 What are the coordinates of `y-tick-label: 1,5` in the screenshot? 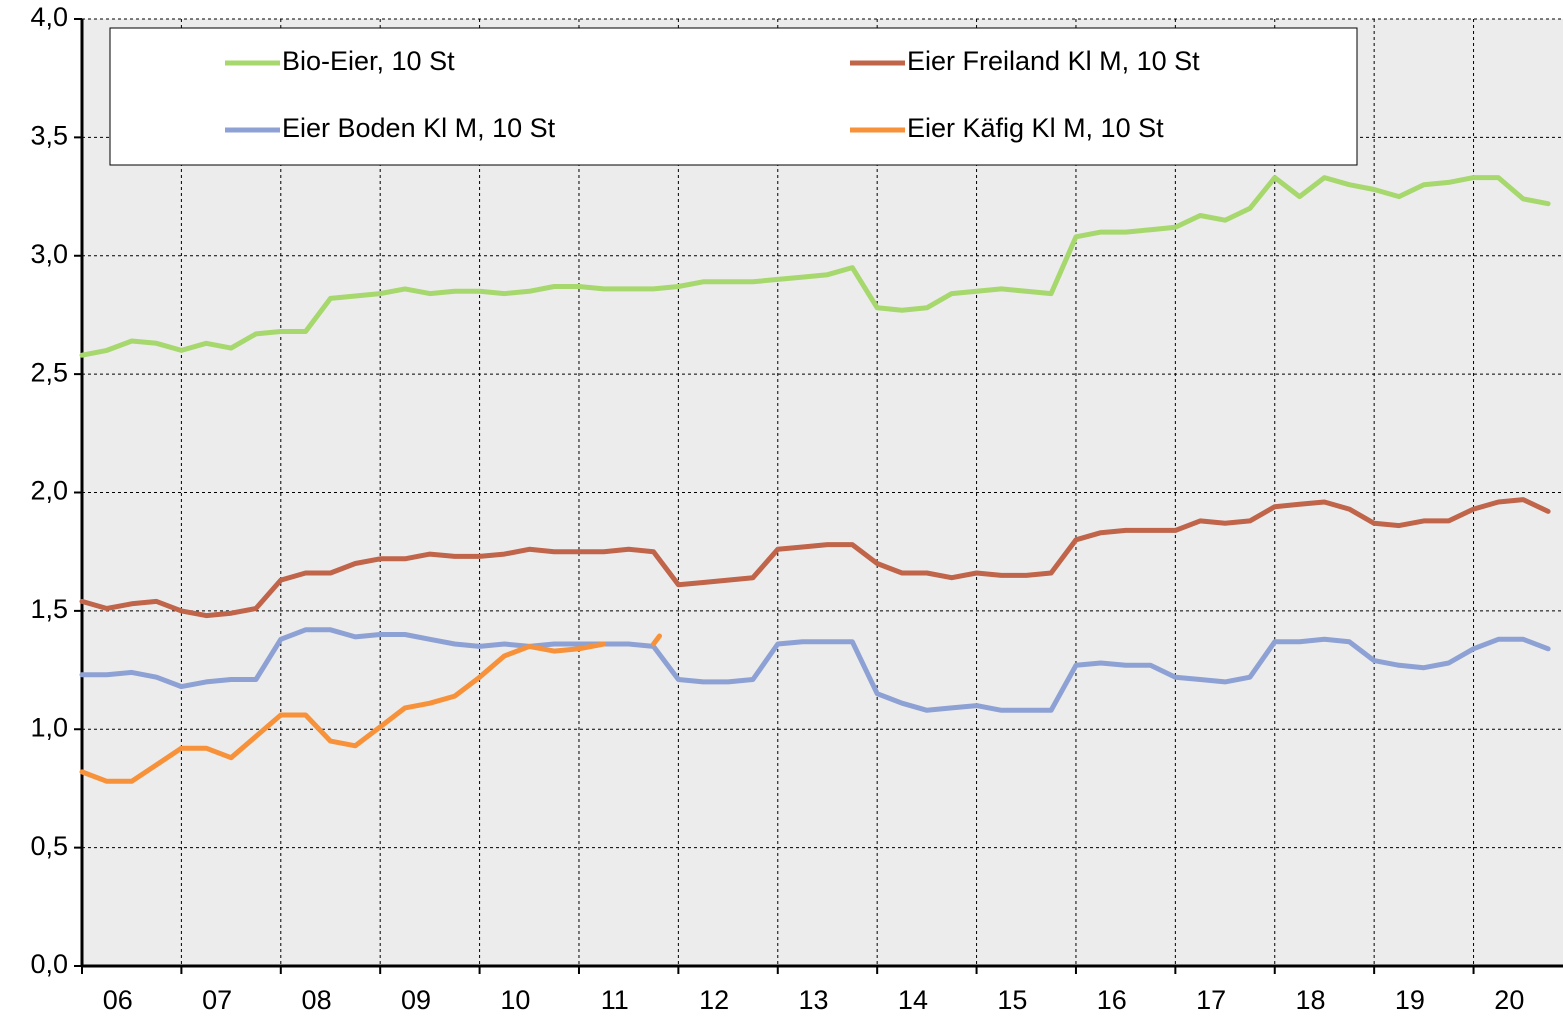 It's located at (49, 609).